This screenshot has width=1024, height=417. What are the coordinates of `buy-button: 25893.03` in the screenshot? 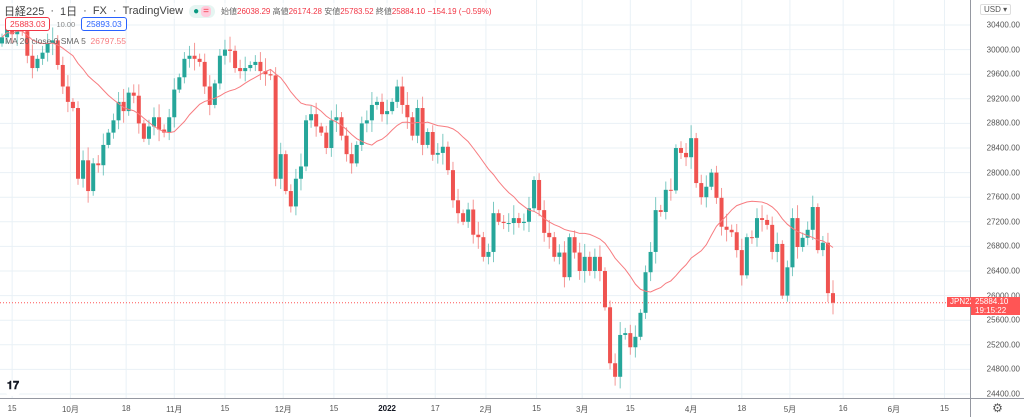 It's located at (104, 24).